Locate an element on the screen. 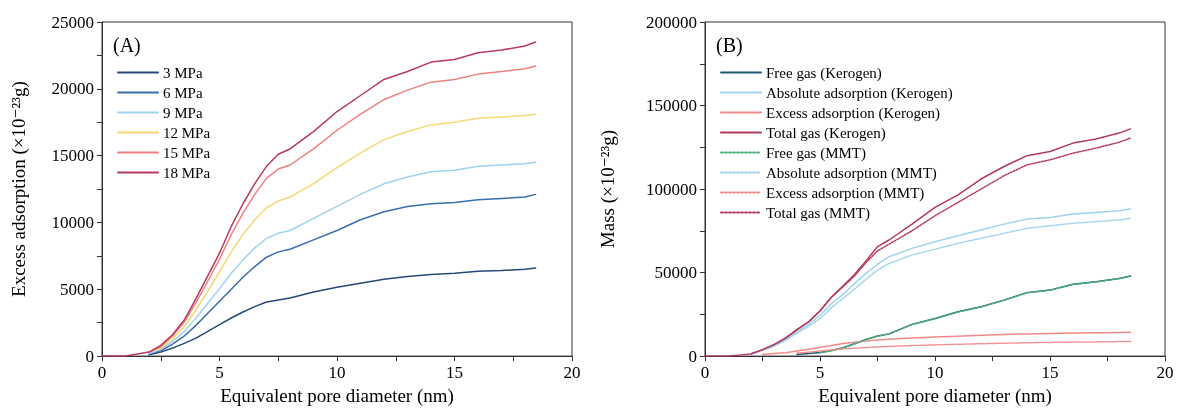 This screenshot has width=1178, height=410. legend-label: 3 MPa is located at coordinates (183, 72).